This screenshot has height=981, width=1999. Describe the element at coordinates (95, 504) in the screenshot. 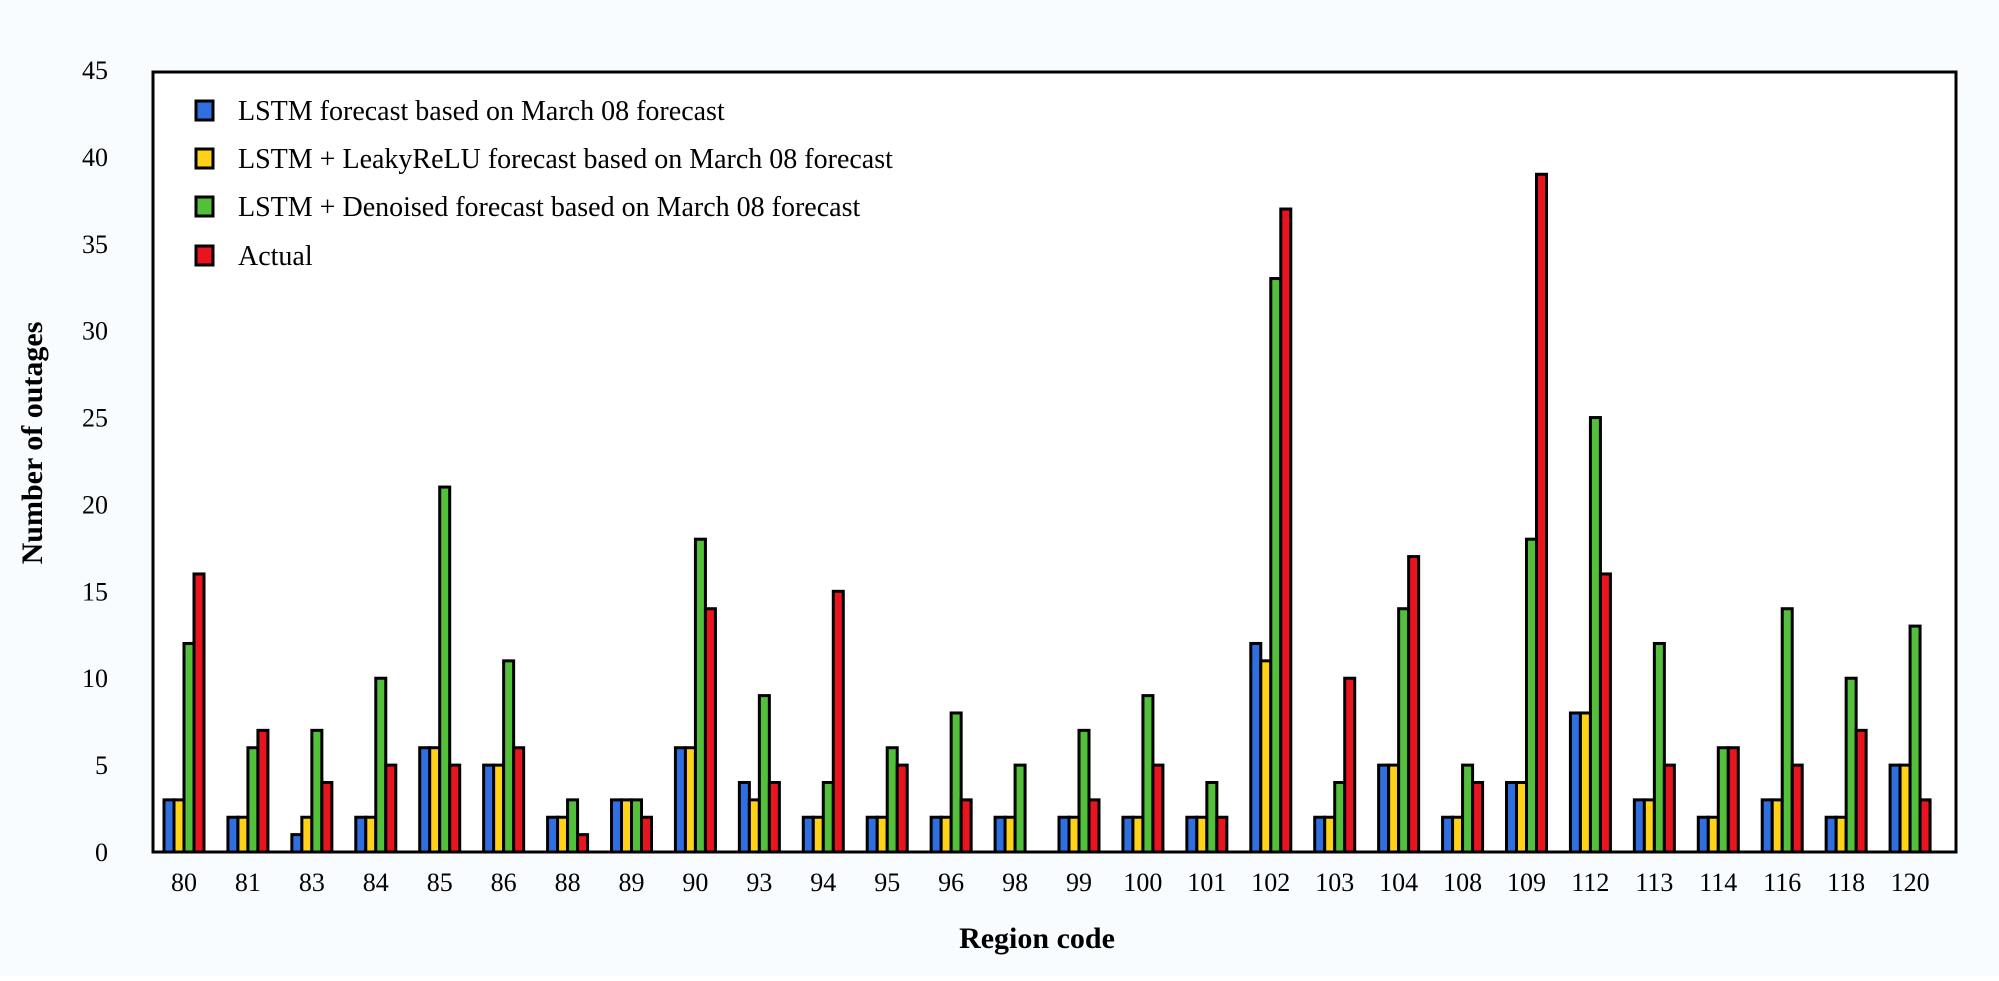

I see `y-tick-label: 20` at that location.